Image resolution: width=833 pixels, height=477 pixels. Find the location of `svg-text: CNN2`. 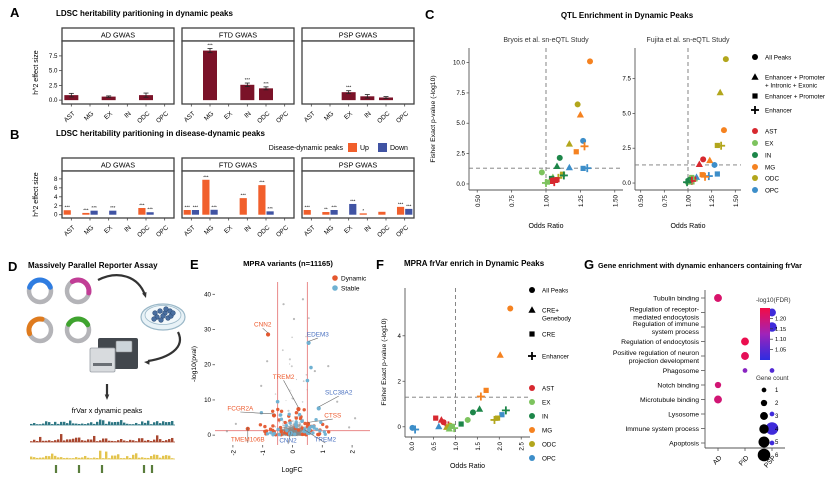

svg-text: CNN2 is located at coordinates (263, 325).